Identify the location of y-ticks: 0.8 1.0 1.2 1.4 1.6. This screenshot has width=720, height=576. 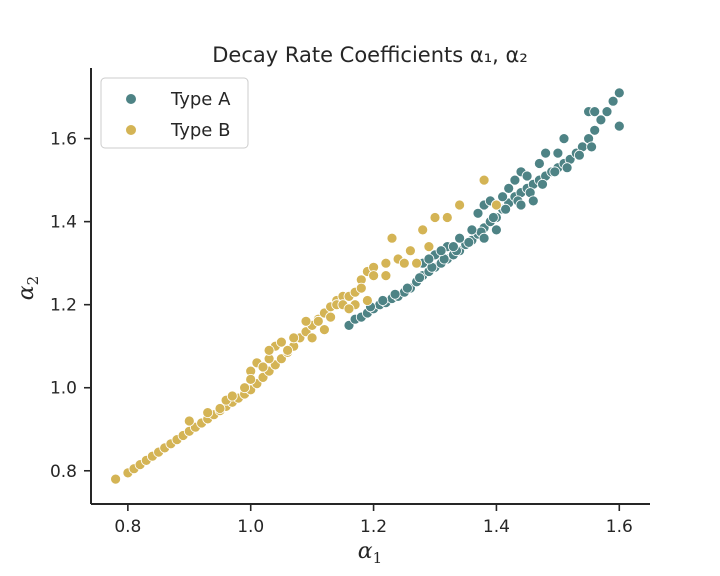
(70, 306).